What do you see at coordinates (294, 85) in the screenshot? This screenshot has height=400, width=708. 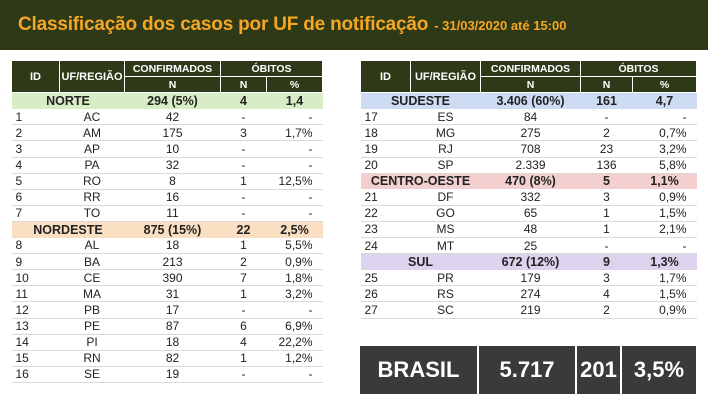 I see `col-pct-header: %` at bounding box center [294, 85].